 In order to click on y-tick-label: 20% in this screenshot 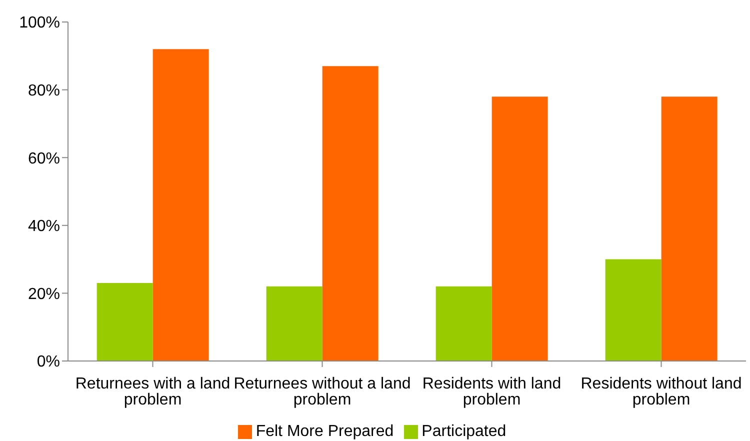, I will do `click(44, 294)`.